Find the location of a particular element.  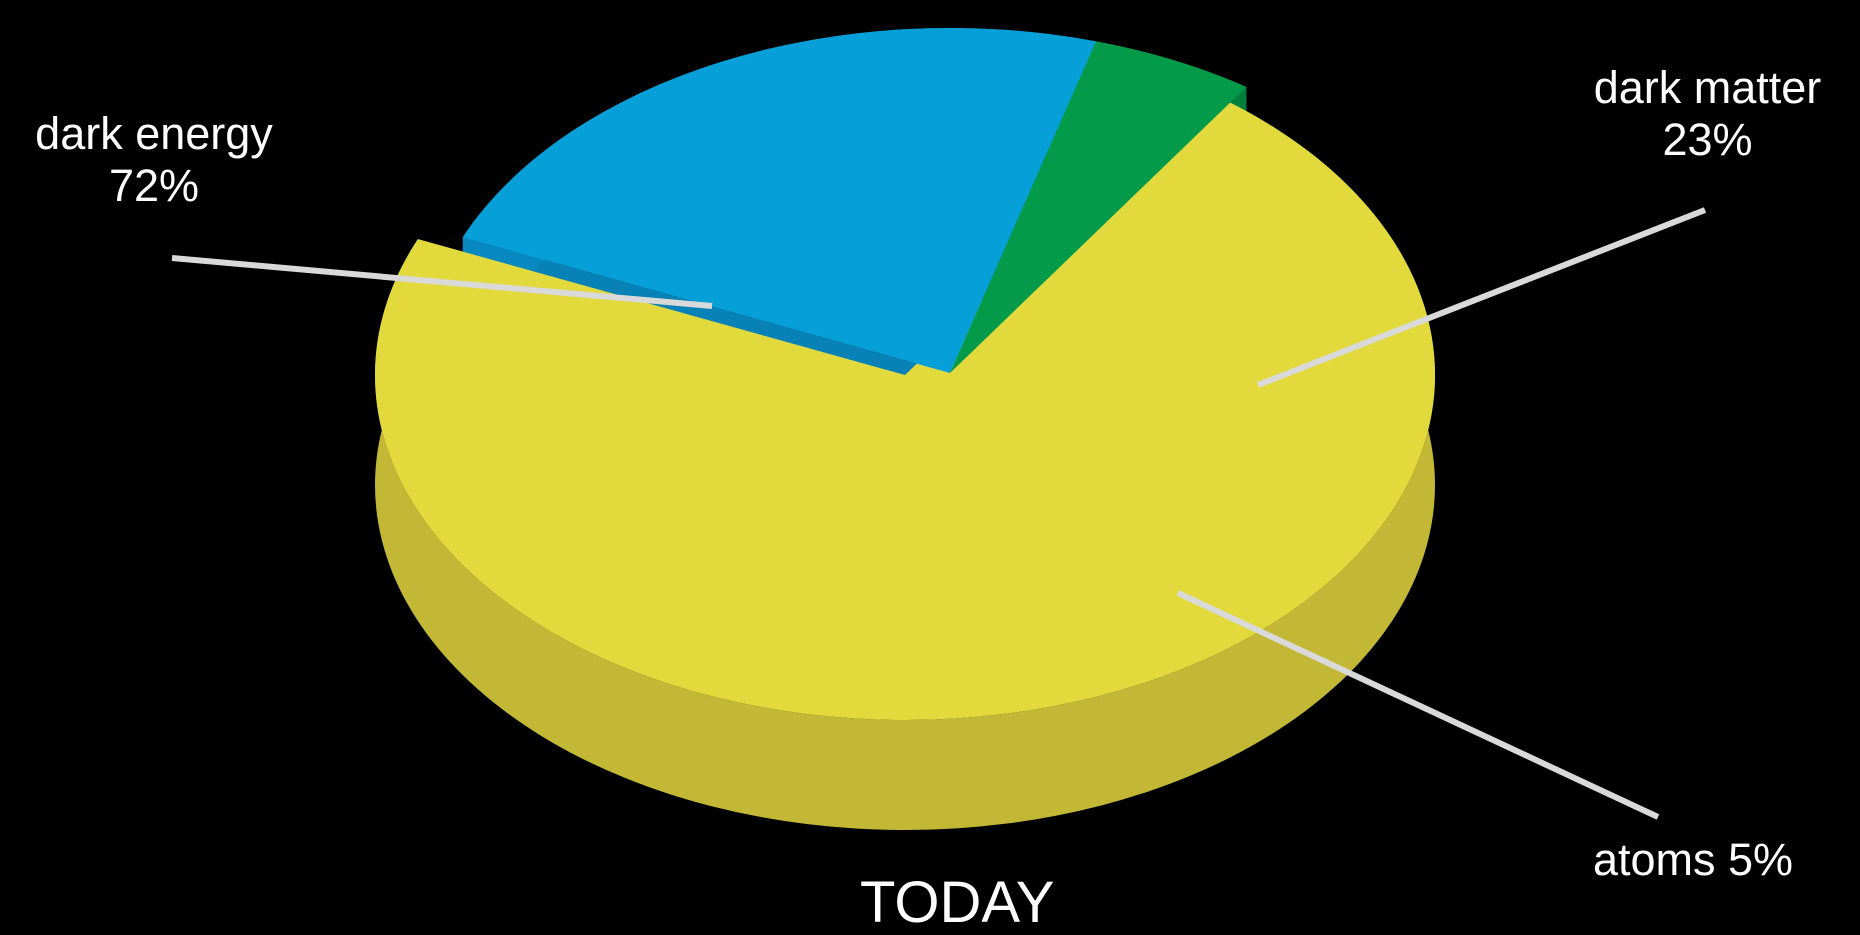

label-dark-energy: dark energy 72% is located at coordinates (154, 160).